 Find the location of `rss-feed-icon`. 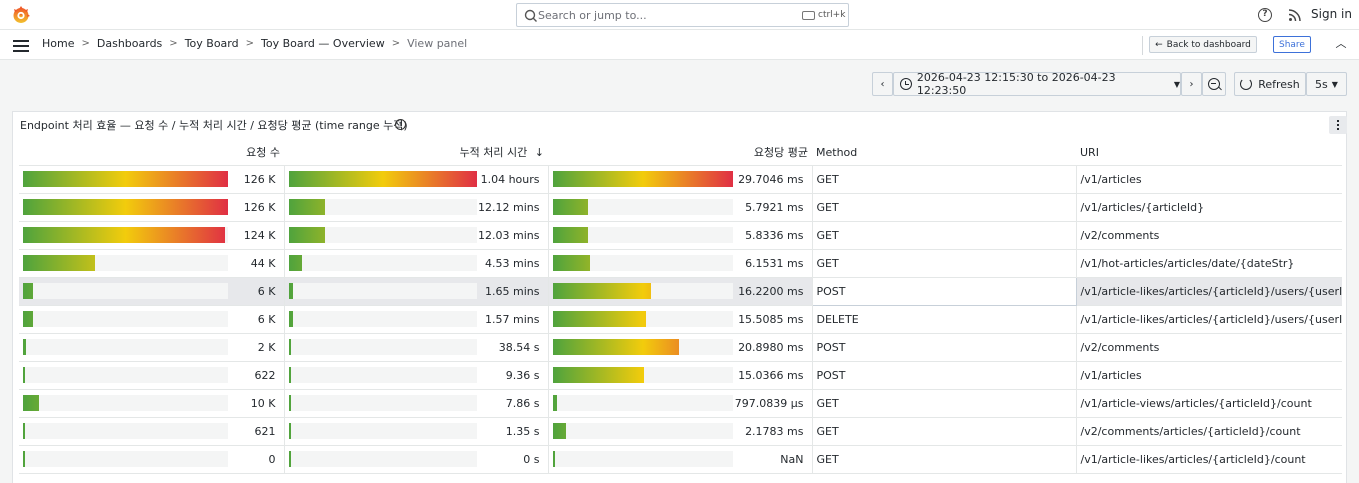

rss-feed-icon is located at coordinates (1295, 15).